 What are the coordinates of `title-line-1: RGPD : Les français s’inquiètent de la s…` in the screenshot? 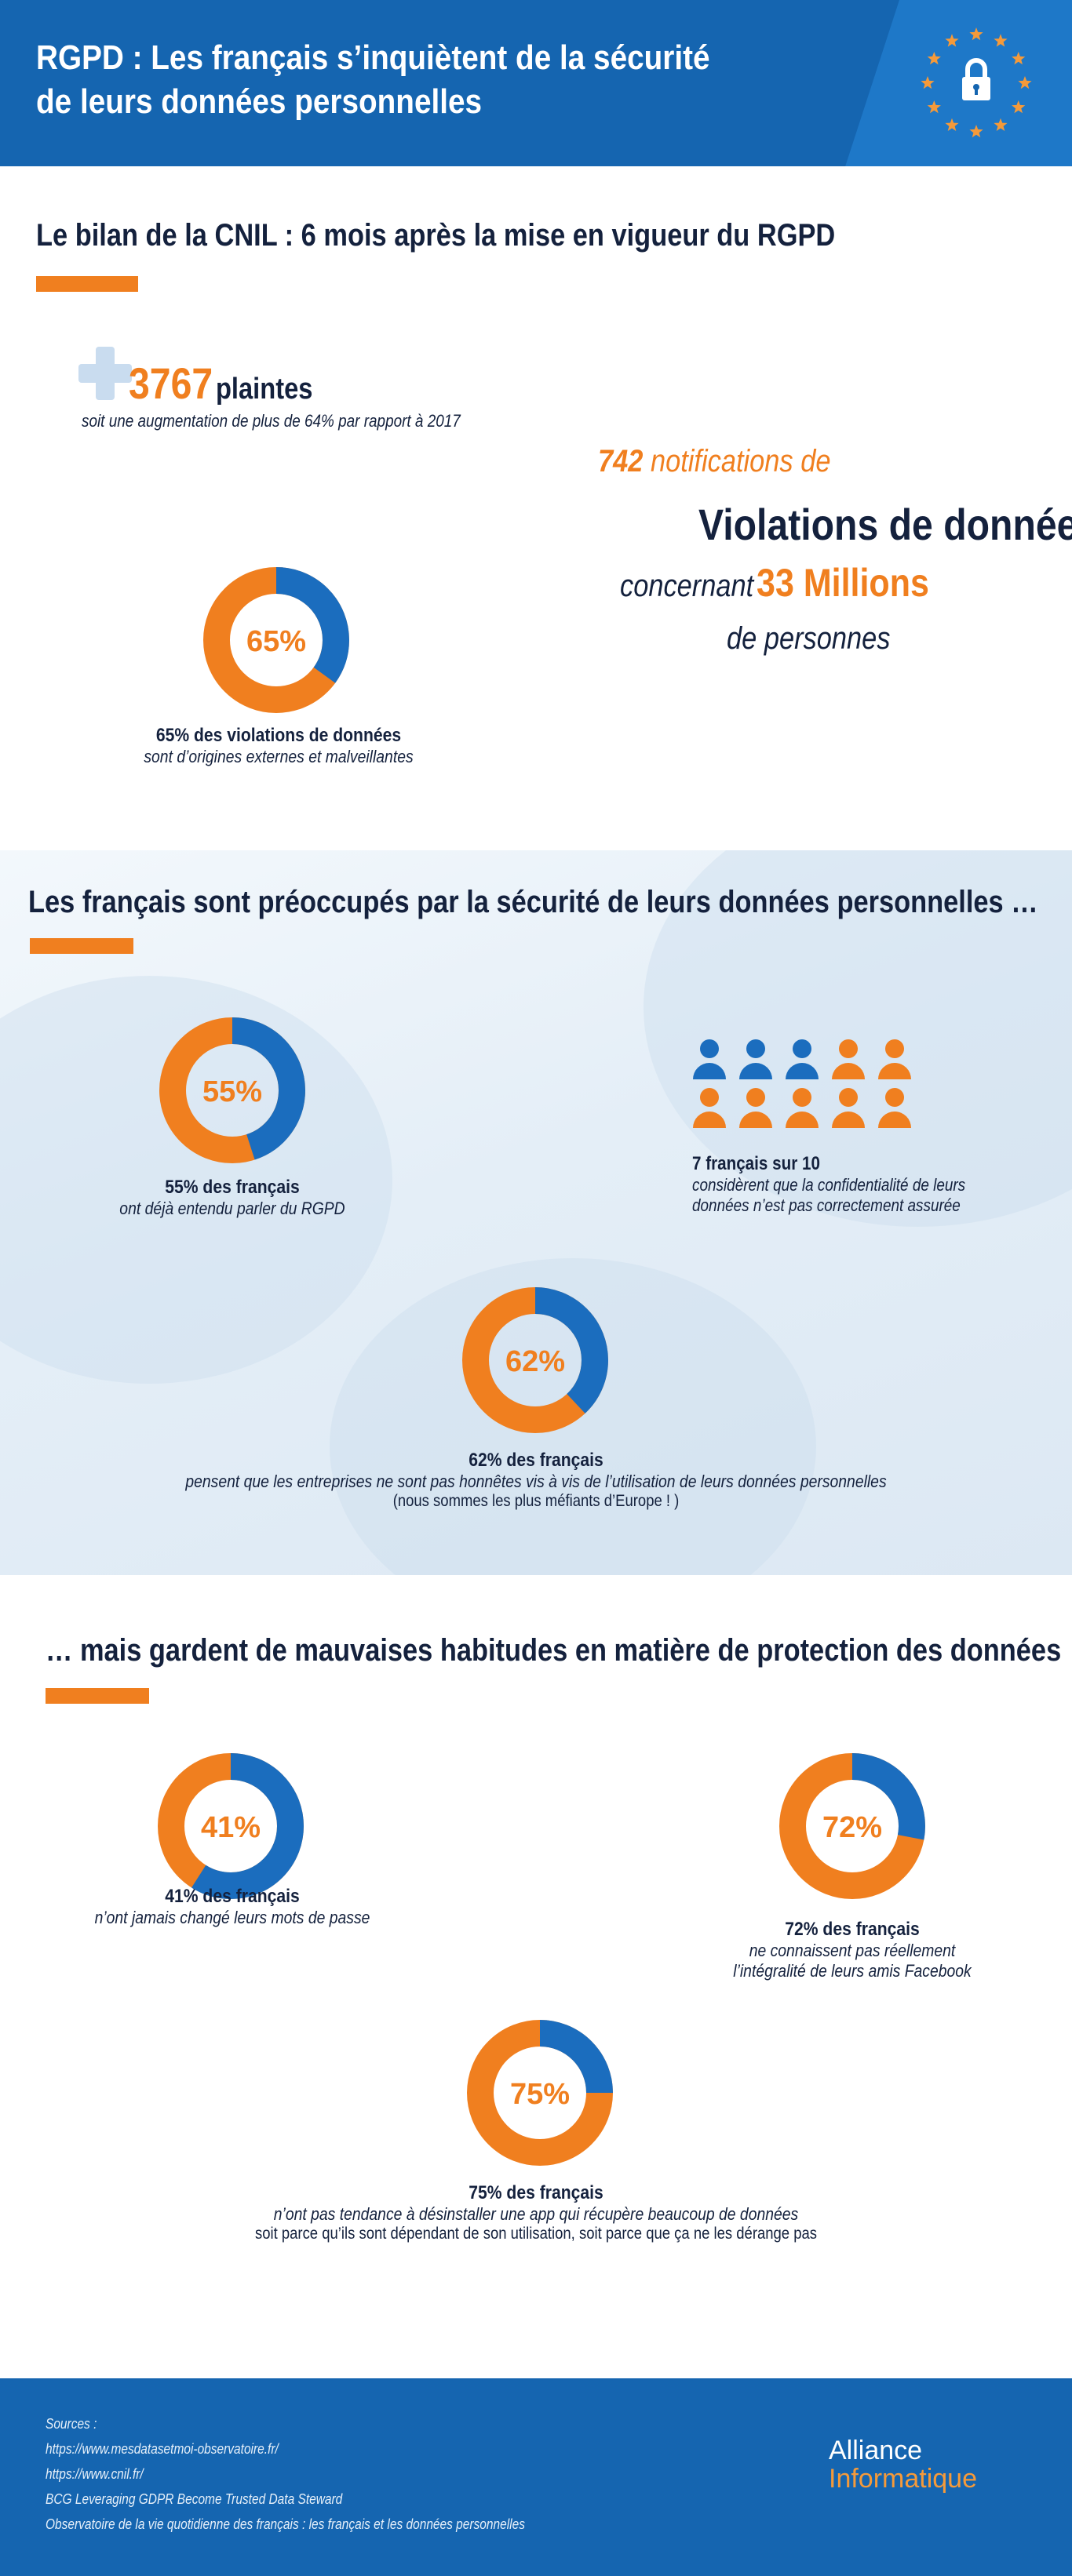 It's located at (373, 57).